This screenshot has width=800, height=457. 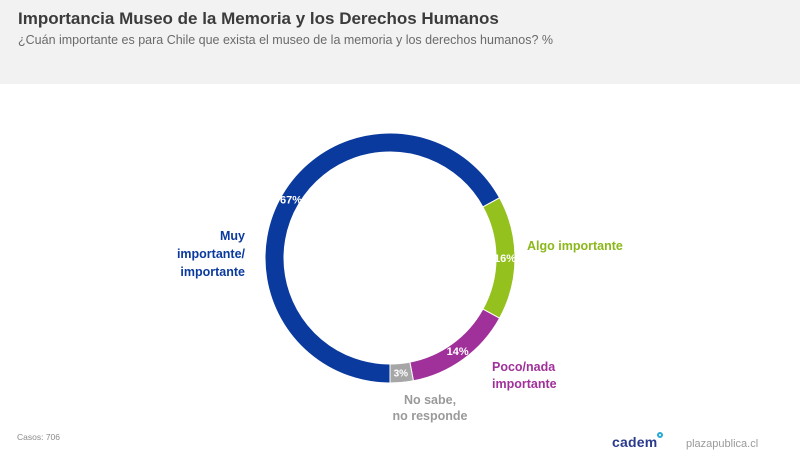 I want to click on slice-value-label-1: 16%, so click(x=505, y=259).